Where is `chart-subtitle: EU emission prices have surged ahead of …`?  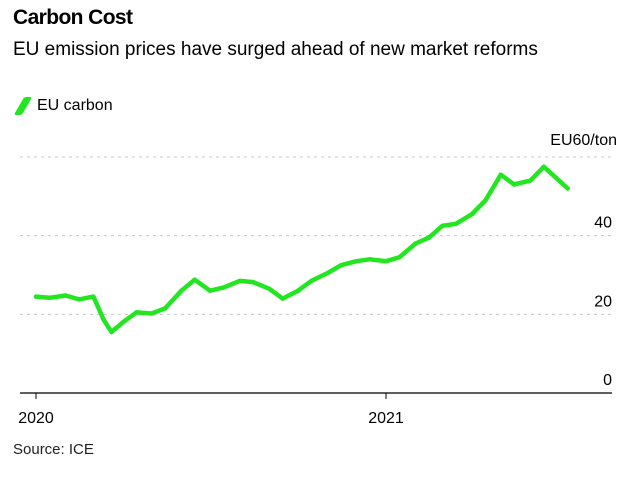 chart-subtitle: EU emission prices have surged ahead of … is located at coordinates (275, 49).